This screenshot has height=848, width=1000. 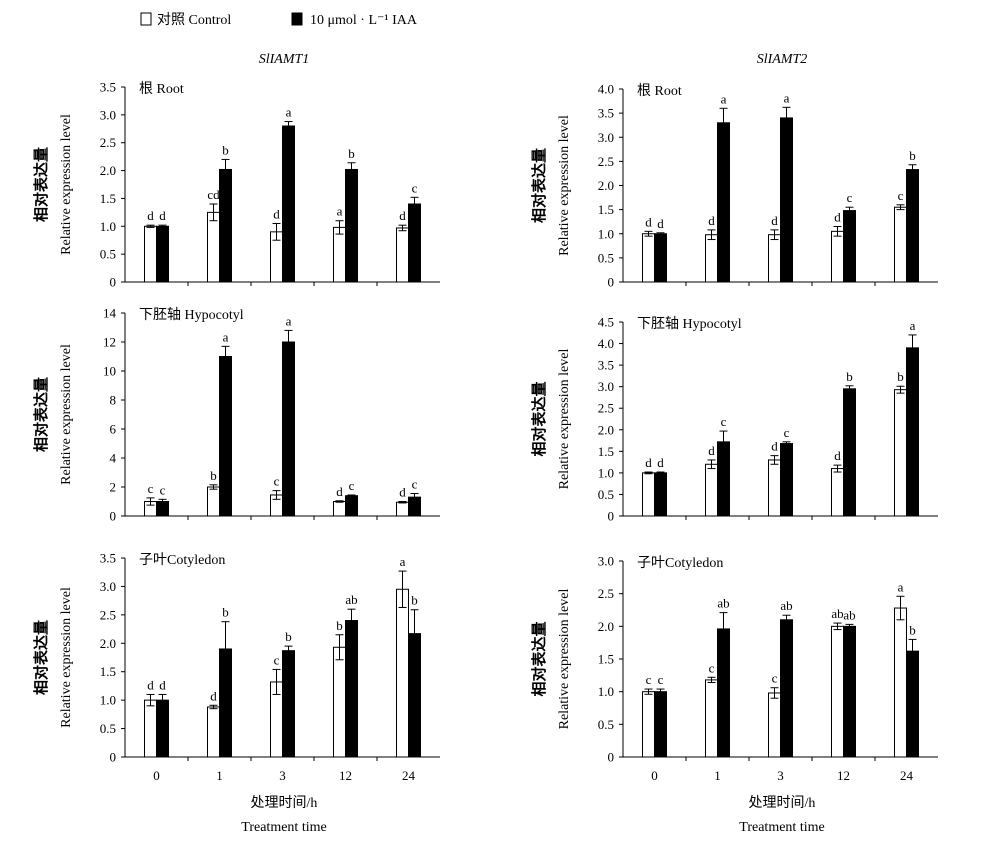 What do you see at coordinates (780, 775) in the screenshot?
I see `x-tick-label: 3` at bounding box center [780, 775].